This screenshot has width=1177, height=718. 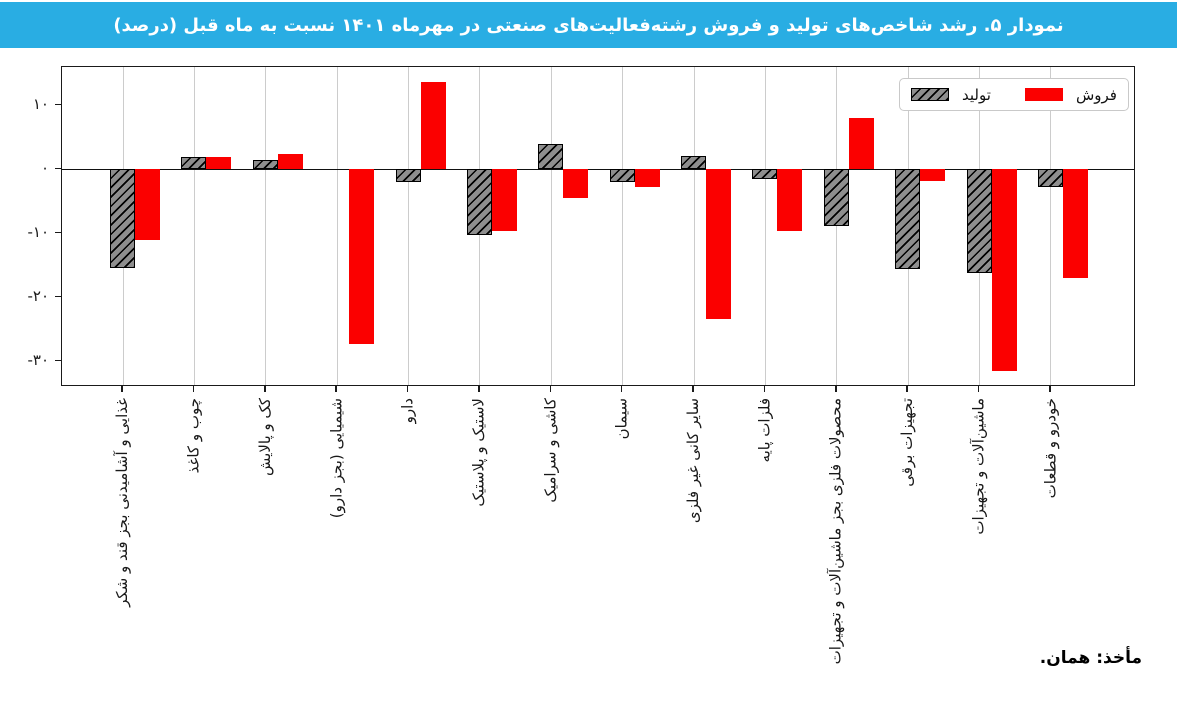 I want to click on legend: تولید فروش, so click(x=1014, y=94).